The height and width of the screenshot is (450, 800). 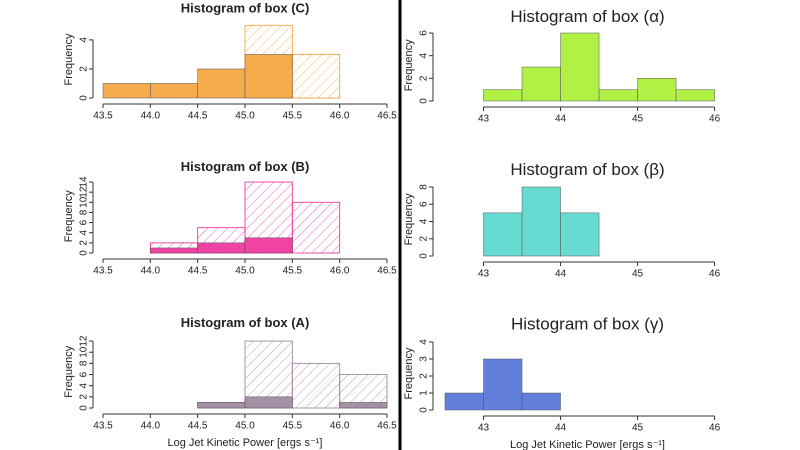 What do you see at coordinates (424, 393) in the screenshot?
I see `y-tick-label: 1` at bounding box center [424, 393].